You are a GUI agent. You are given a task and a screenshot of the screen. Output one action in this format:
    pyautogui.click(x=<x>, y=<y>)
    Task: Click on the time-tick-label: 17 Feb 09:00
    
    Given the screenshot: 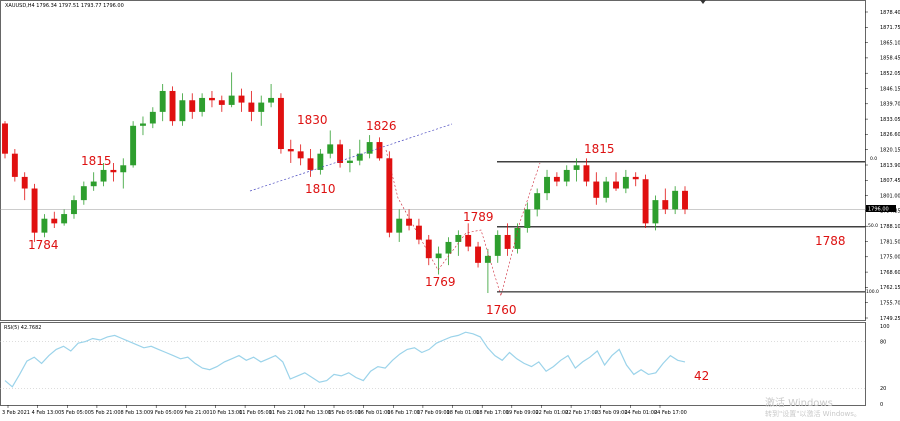 What is the action you would take?
    pyautogui.click(x=433, y=413)
    